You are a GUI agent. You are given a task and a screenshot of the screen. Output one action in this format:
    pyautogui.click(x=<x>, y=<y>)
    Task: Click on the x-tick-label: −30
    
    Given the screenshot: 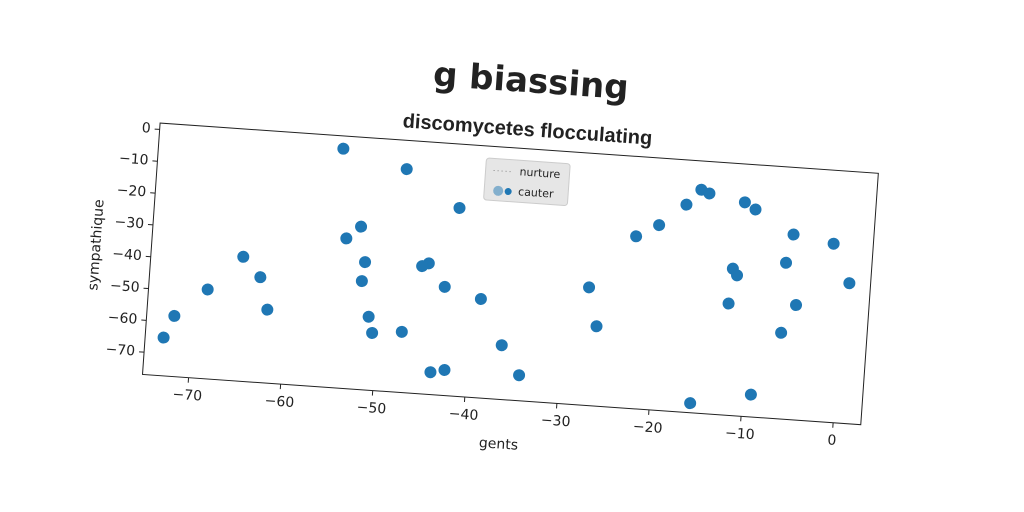 What is the action you would take?
    pyautogui.click(x=555, y=421)
    